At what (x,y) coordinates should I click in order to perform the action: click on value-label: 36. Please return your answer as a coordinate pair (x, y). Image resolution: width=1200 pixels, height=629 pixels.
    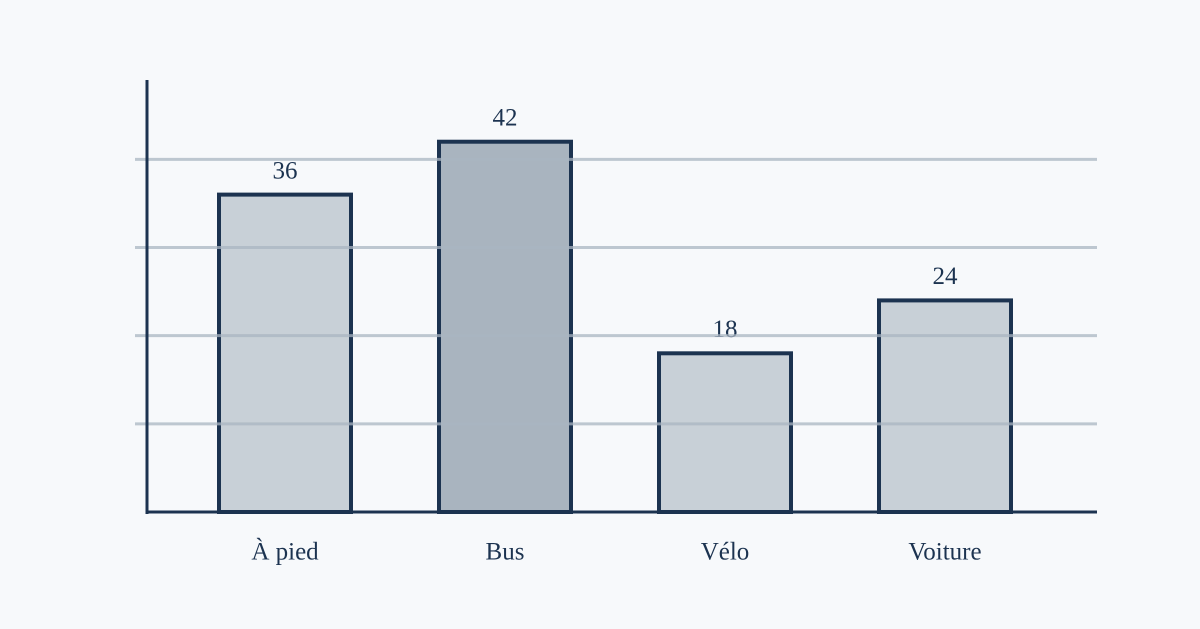
    Looking at the image, I should click on (285, 170).